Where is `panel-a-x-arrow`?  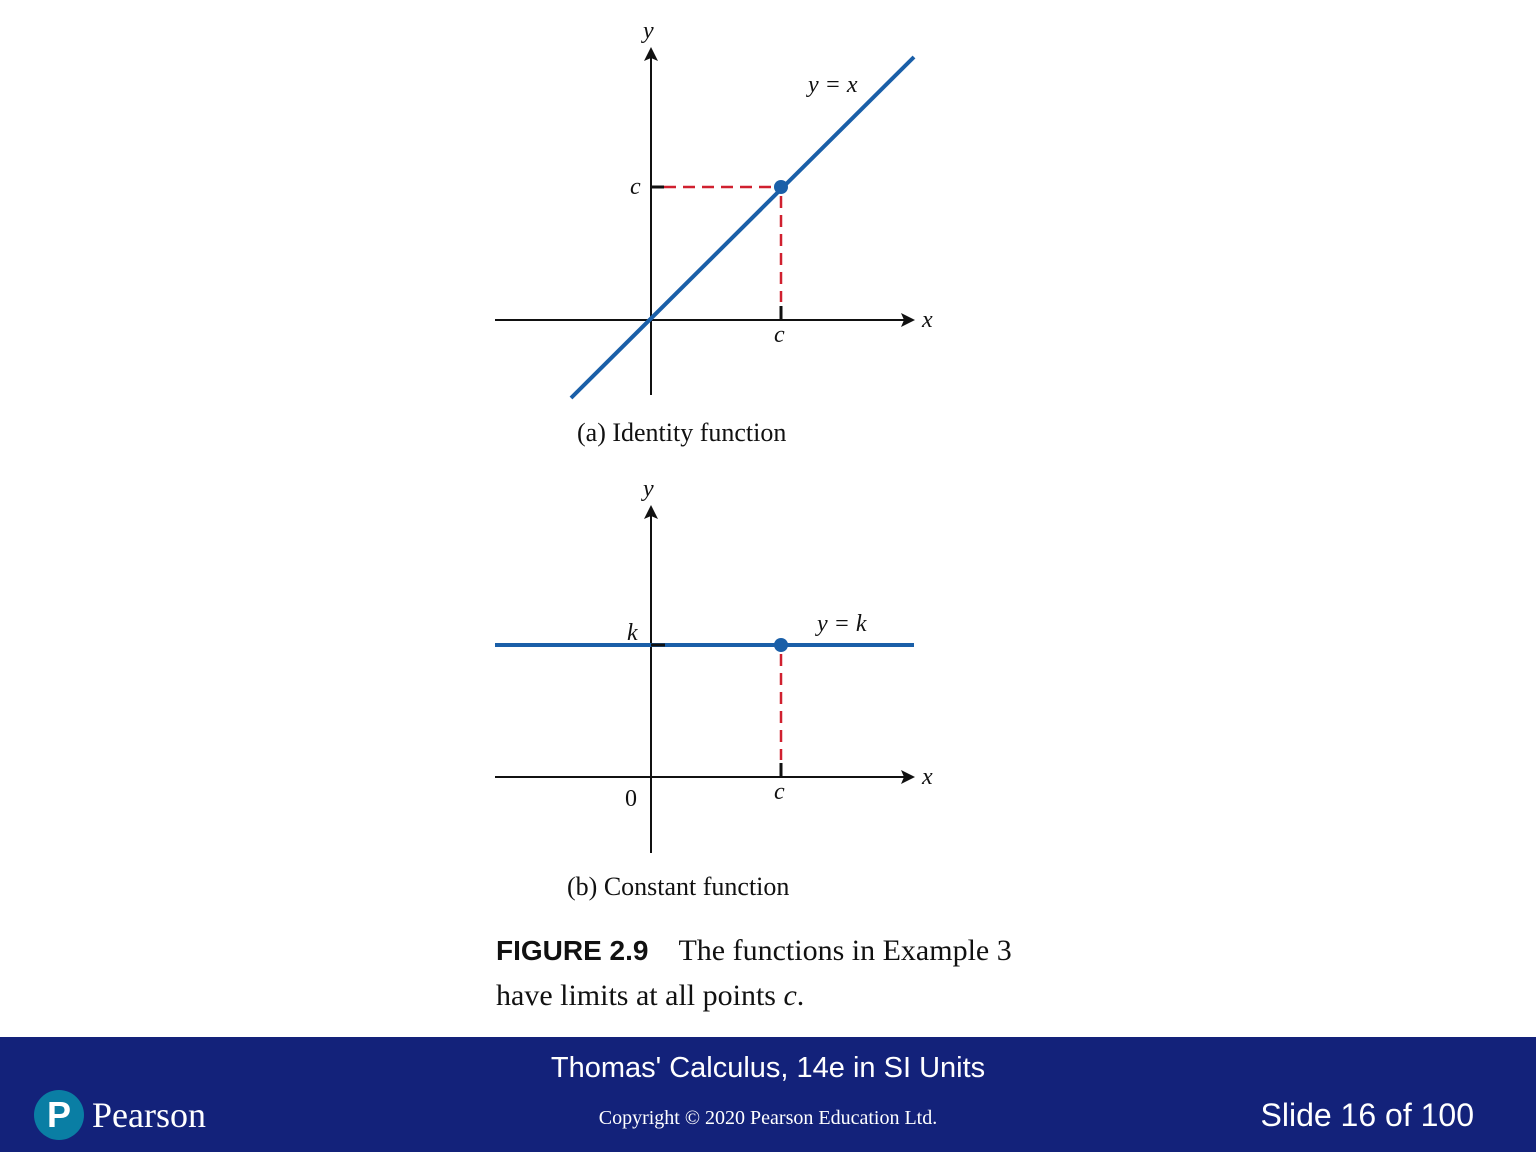 panel-a-x-arrow is located at coordinates (908, 320).